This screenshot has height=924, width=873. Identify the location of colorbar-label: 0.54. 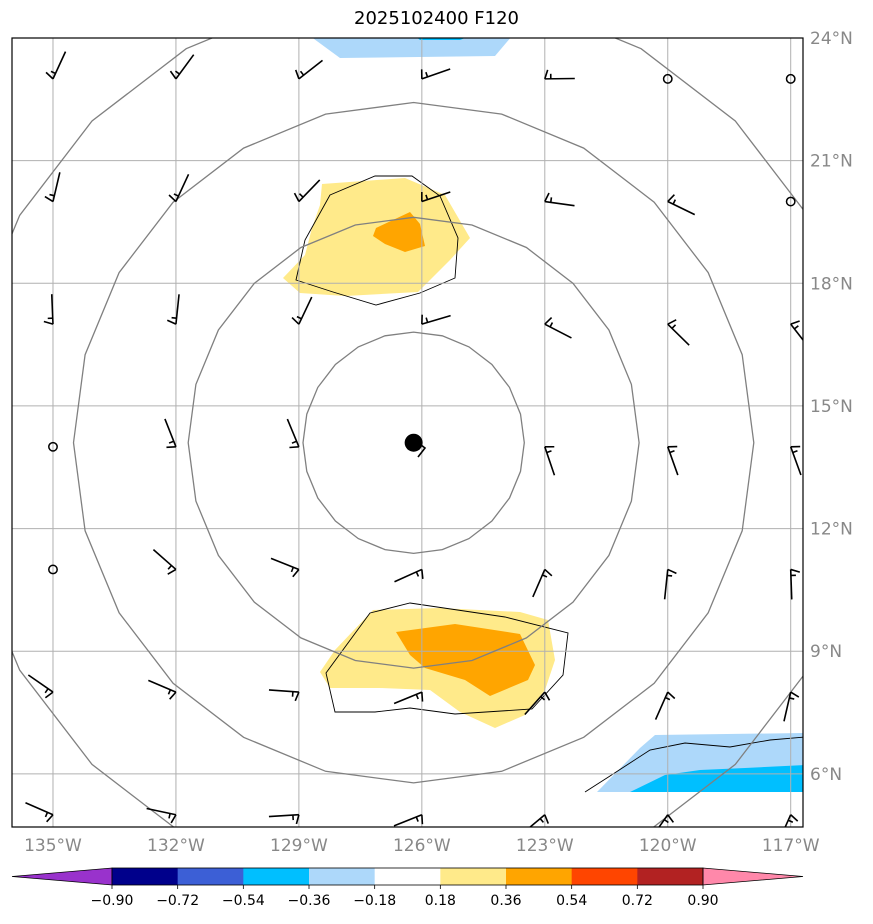
(571, 901).